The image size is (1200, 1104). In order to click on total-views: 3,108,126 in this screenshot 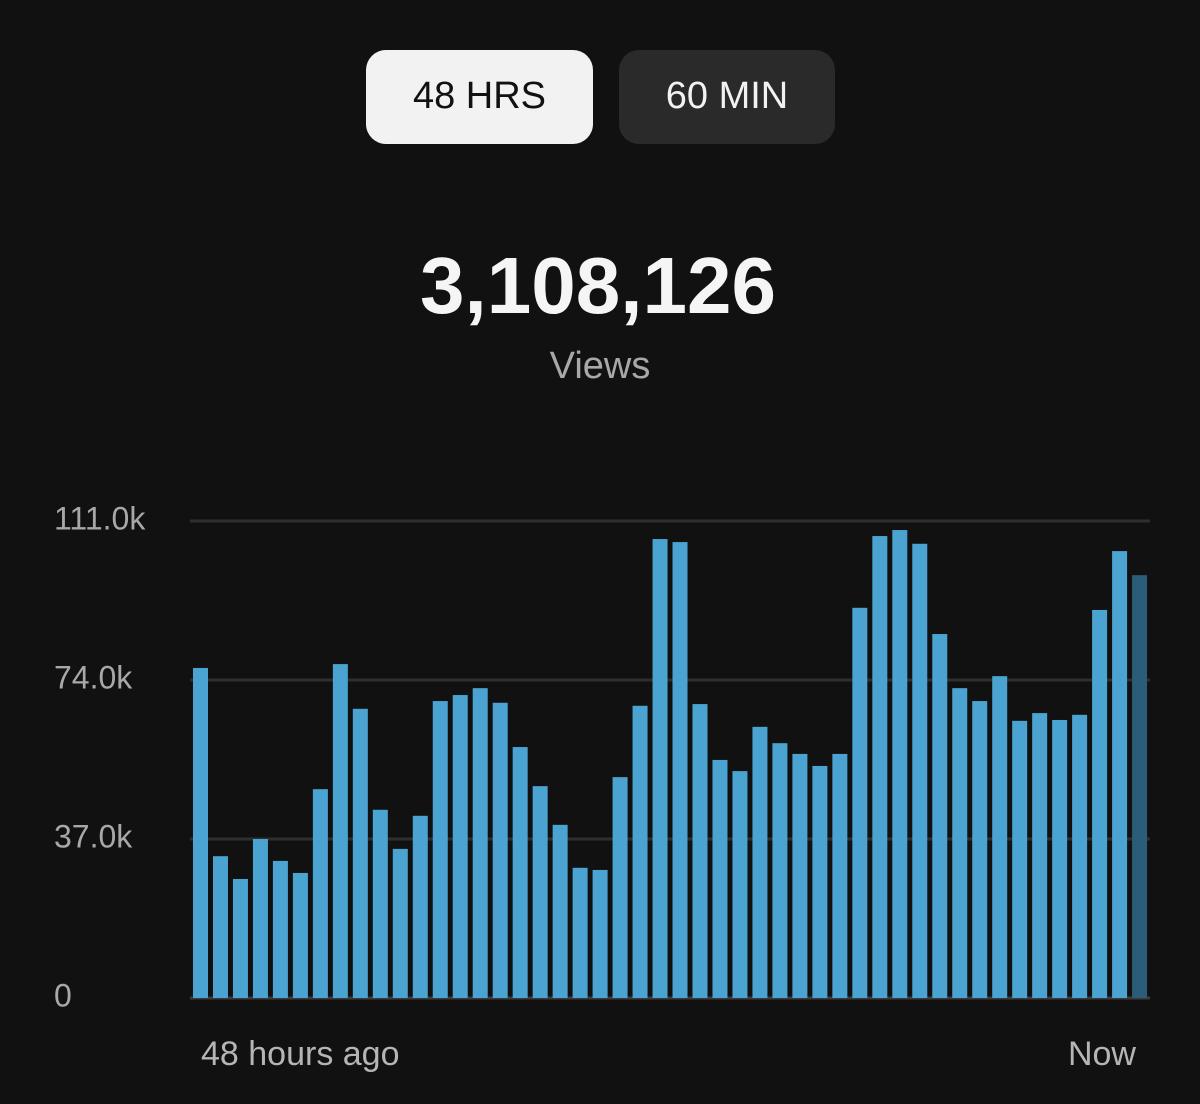, I will do `click(598, 285)`.